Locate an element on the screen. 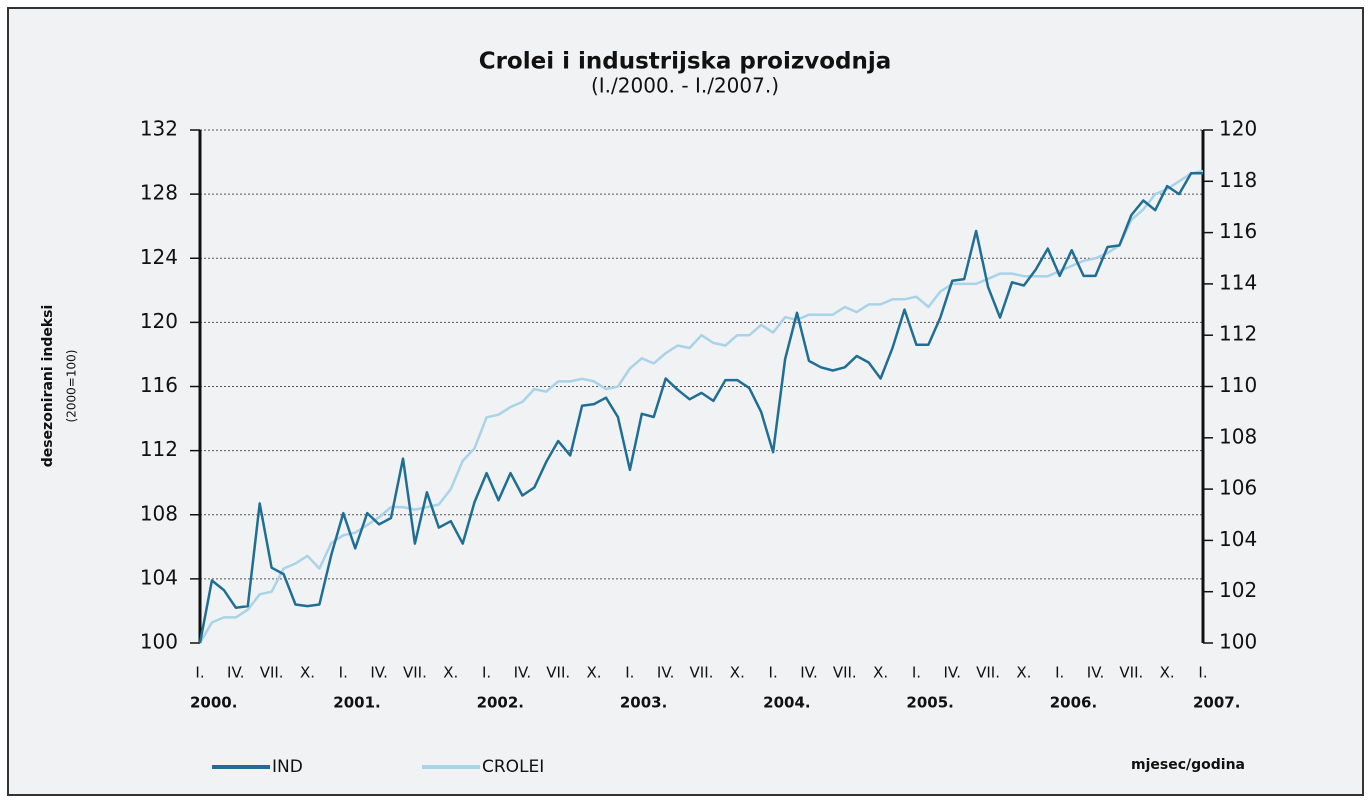 This screenshot has width=1371, height=807. y-tick-label: 124 is located at coordinates (159, 257).